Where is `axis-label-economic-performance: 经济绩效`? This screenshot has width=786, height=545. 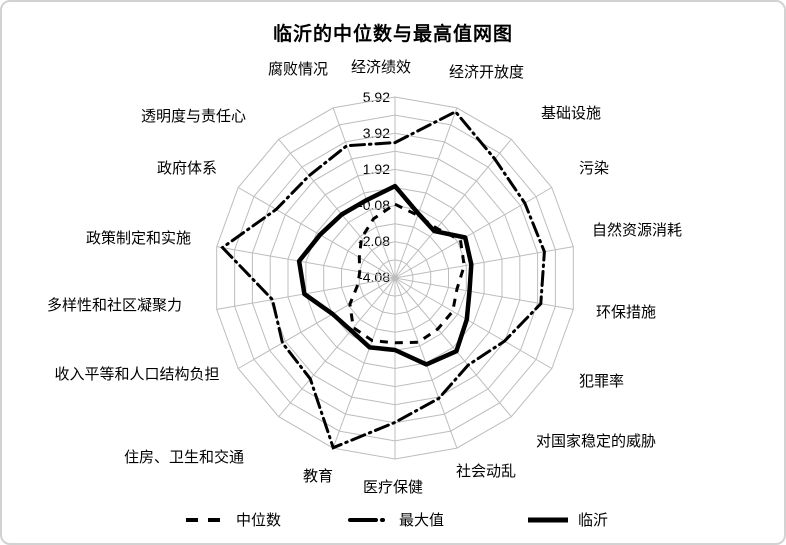 axis-label-economic-performance: 经济绩效 is located at coordinates (381, 67).